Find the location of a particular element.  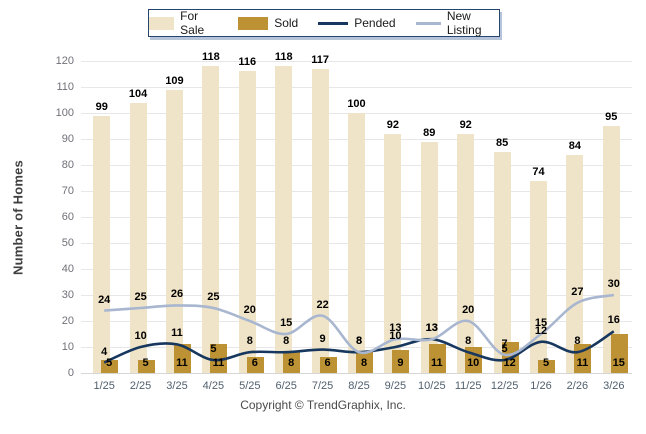

legend-label-pended: Pended is located at coordinates (375, 23).